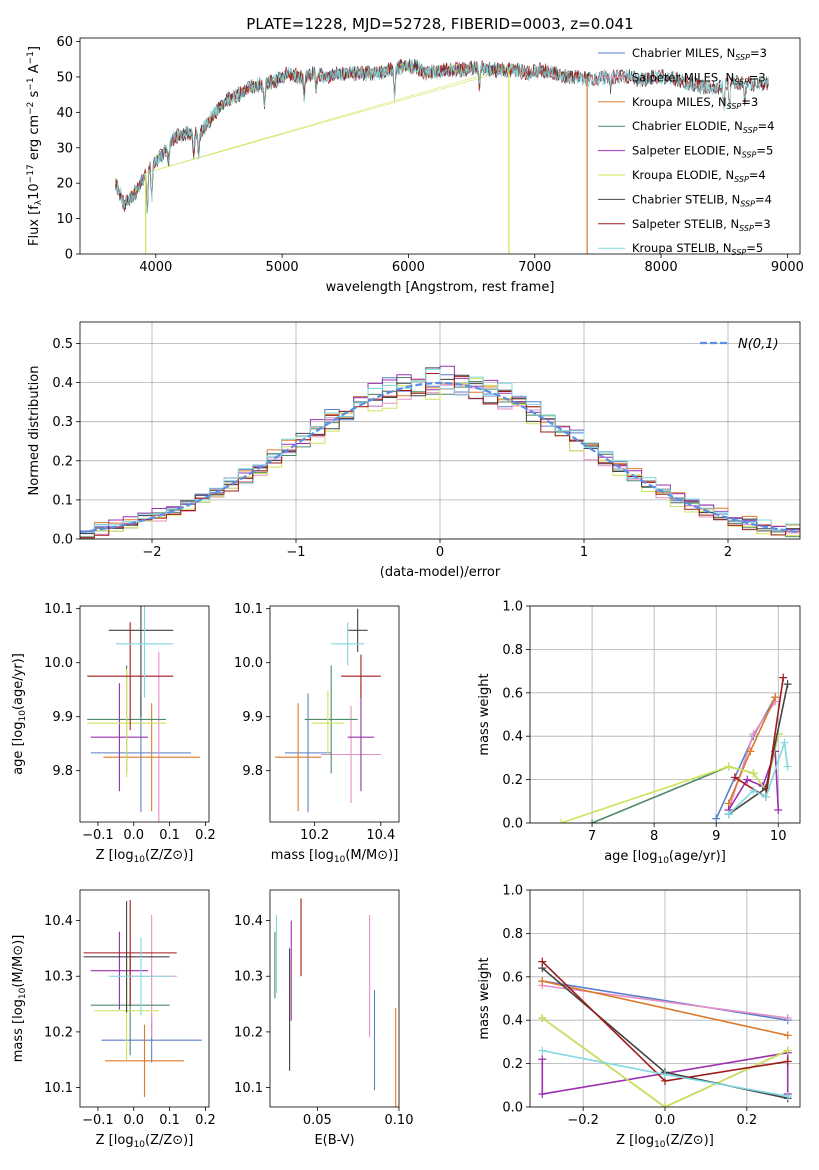 This screenshot has width=819, height=1170. I want to click on x-tick-label: 0, so click(440, 552).